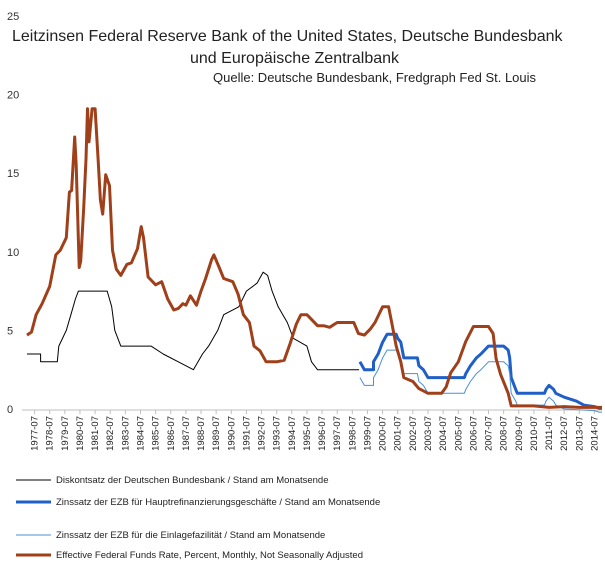  I want to click on x-tick-label: 2010-07, so click(534, 433).